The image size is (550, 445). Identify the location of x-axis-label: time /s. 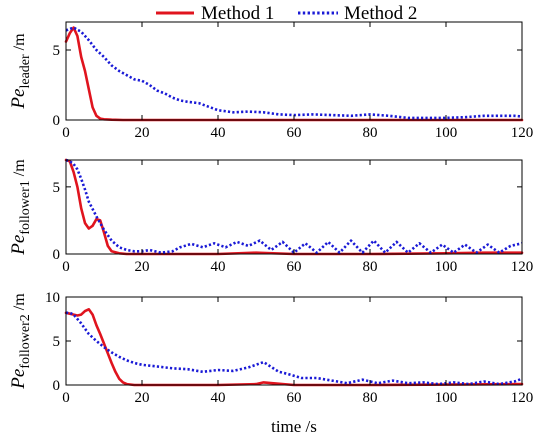
(294, 426).